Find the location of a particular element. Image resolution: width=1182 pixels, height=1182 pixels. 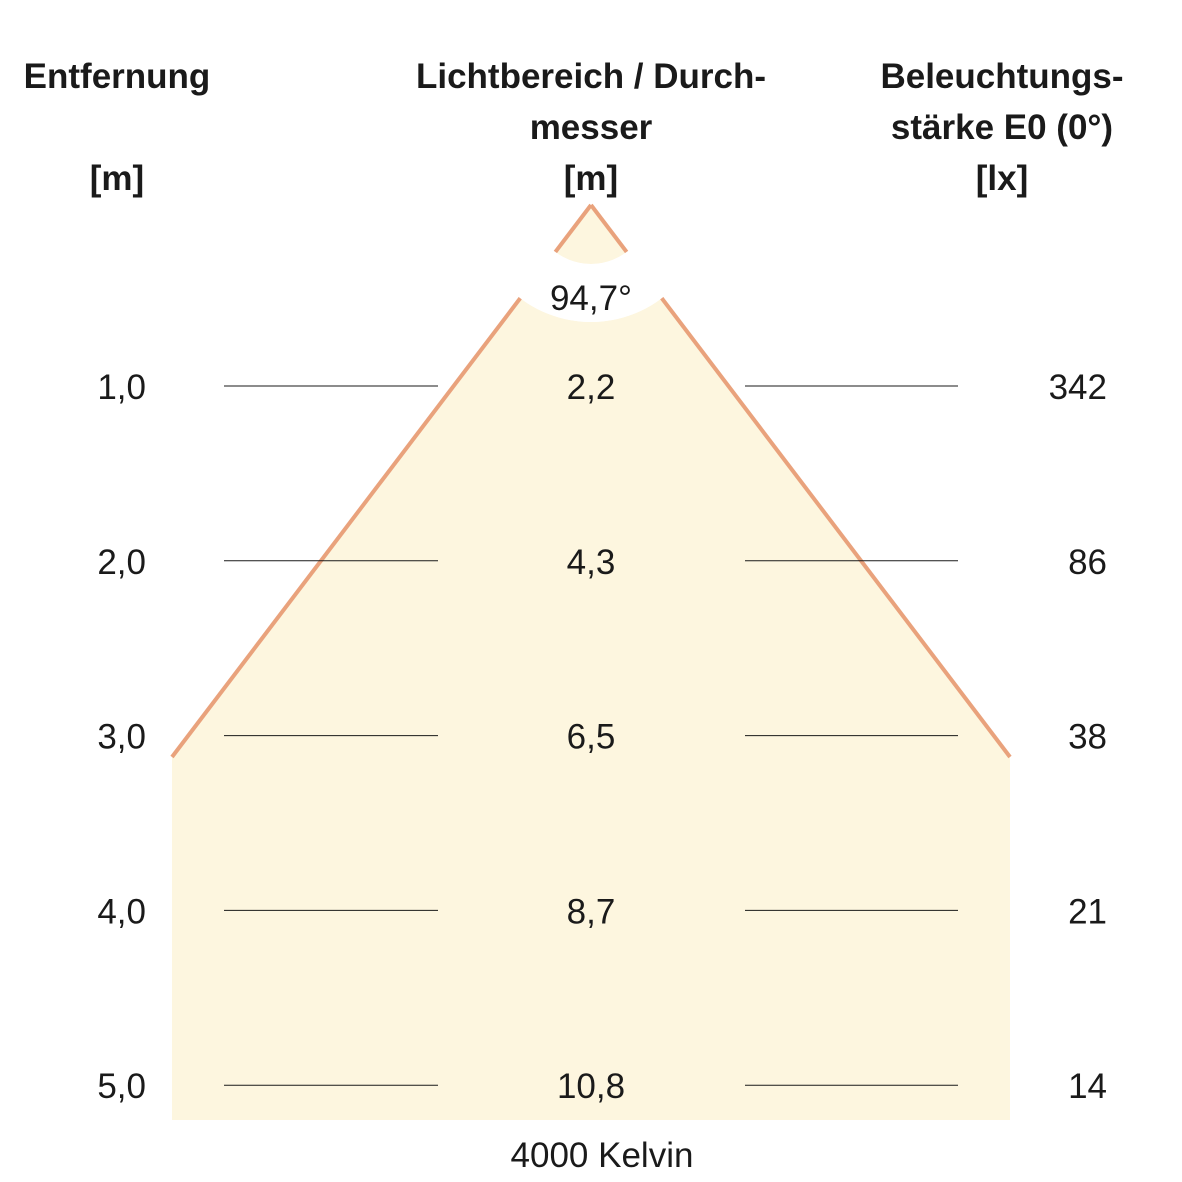

illuminance-value: 21 is located at coordinates (1087, 911).